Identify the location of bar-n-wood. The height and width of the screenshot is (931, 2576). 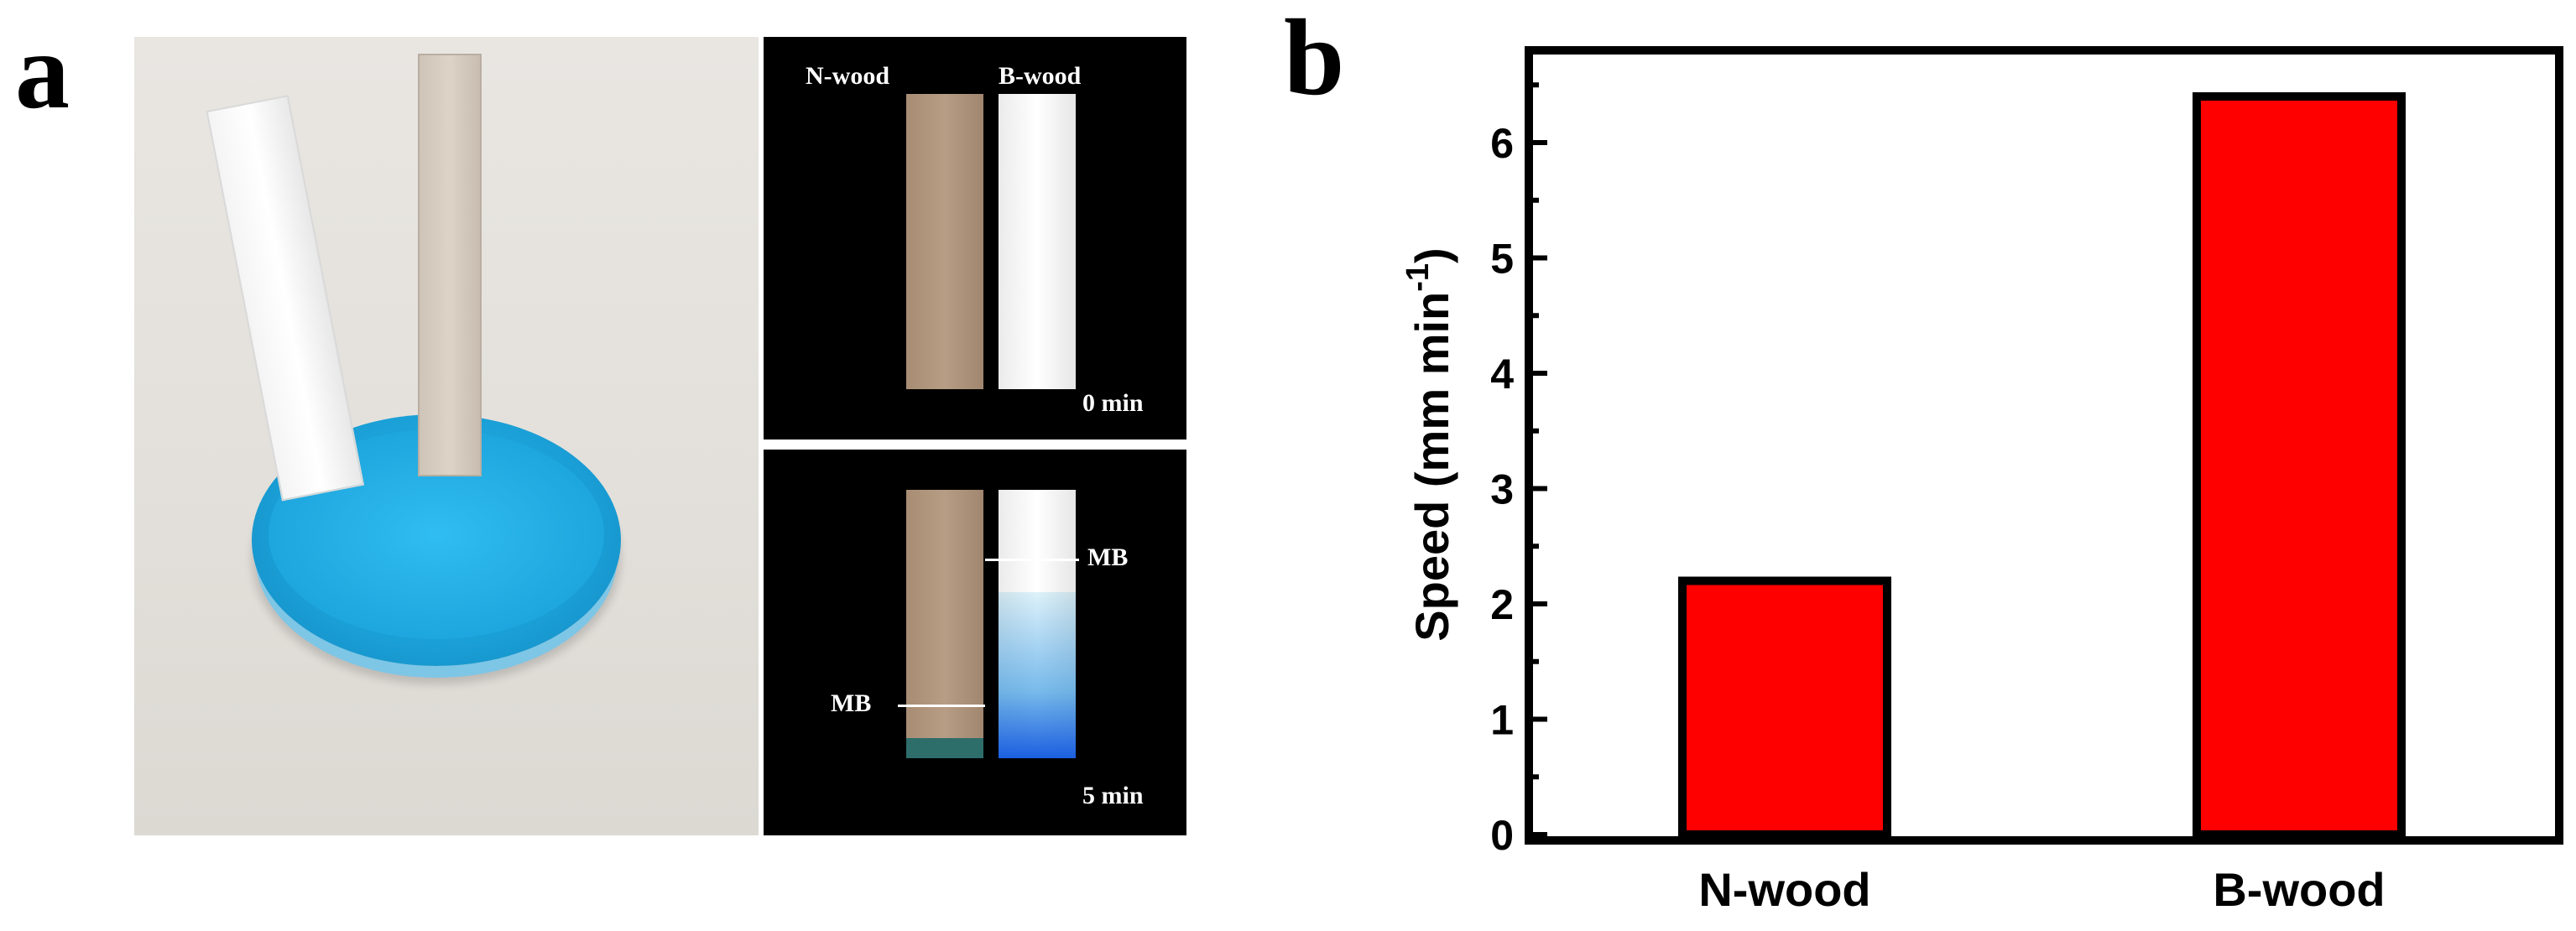
(1784, 708).